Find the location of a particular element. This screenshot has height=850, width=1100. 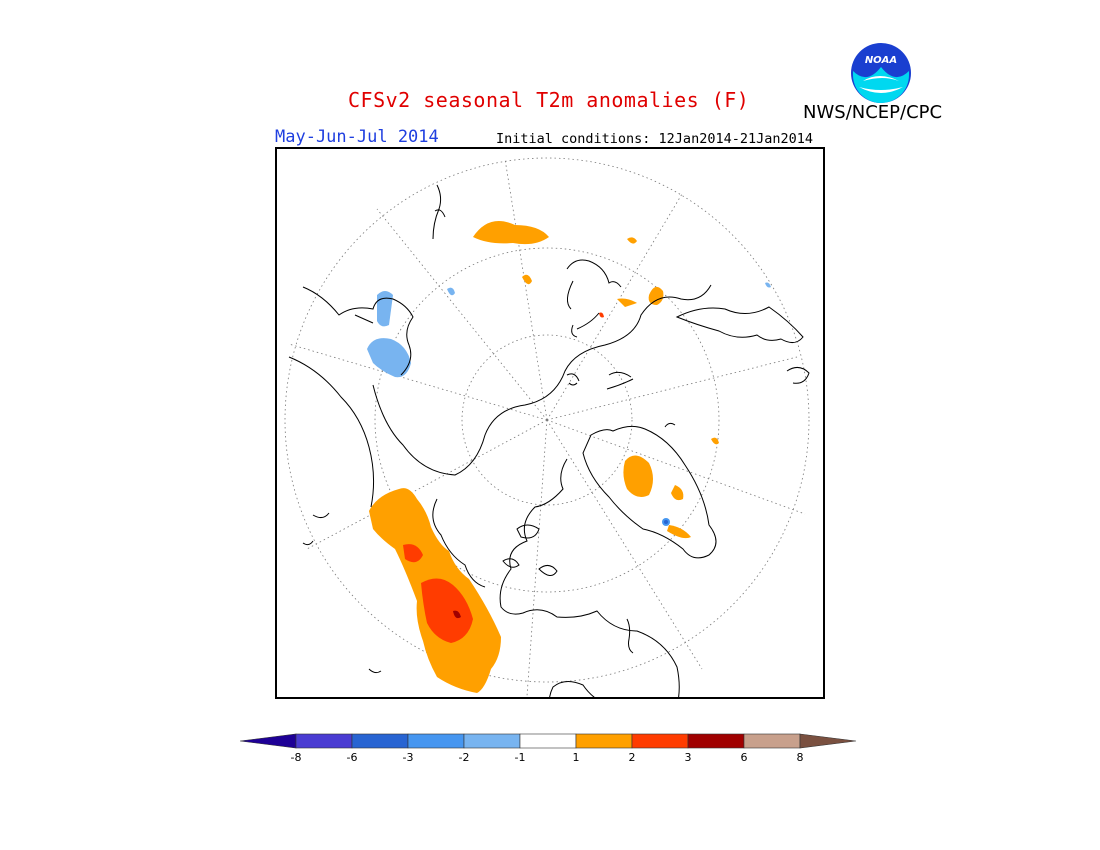

initial-conditions: Initial conditions: 12Jan2014-21Jan2014 is located at coordinates (654, 139).